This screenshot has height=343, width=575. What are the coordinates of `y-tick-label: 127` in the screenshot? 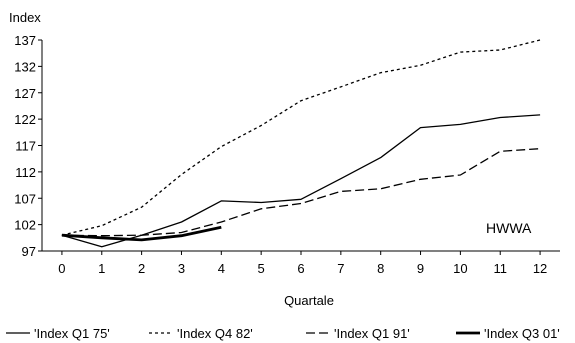 It's located at (25, 93).